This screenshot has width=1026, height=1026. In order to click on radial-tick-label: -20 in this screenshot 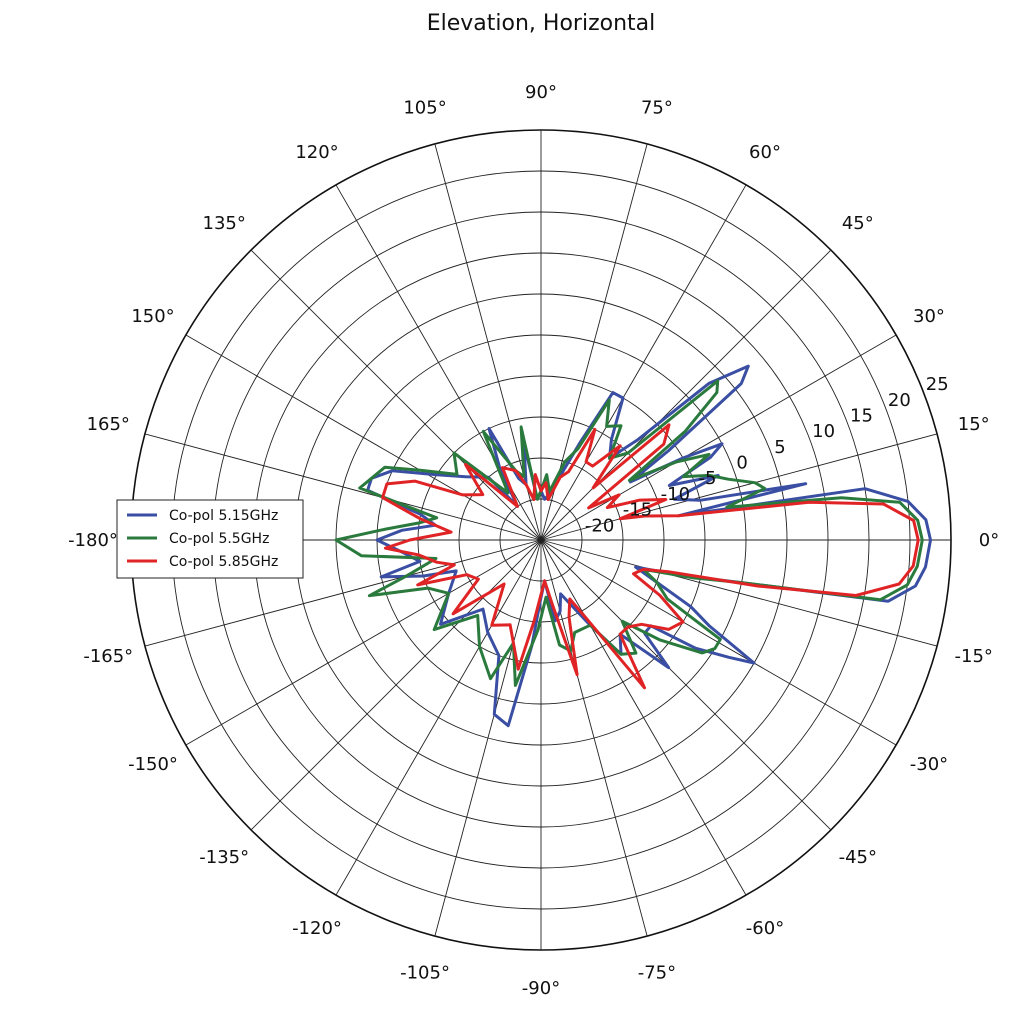, I will do `click(599, 525)`.